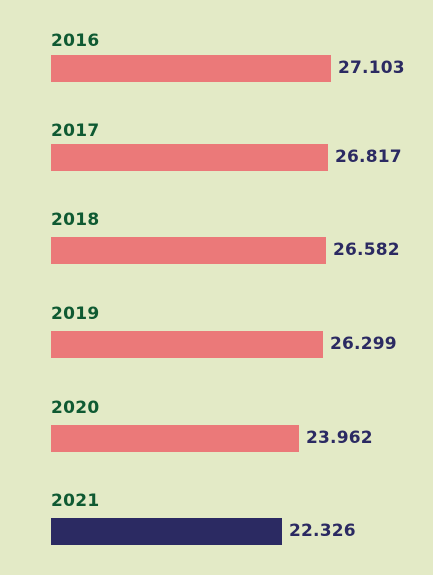 This screenshot has height=575, width=433. What do you see at coordinates (371, 68) in the screenshot?
I see `value-label: 27.103` at bounding box center [371, 68].